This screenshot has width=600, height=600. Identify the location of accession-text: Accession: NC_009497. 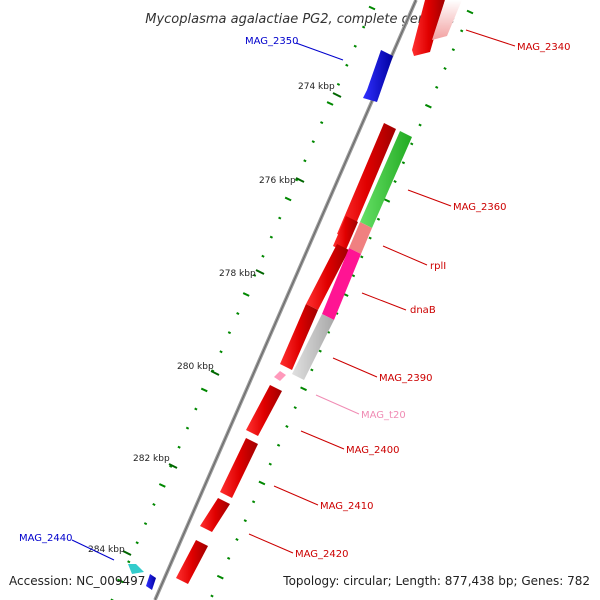
(77, 581).